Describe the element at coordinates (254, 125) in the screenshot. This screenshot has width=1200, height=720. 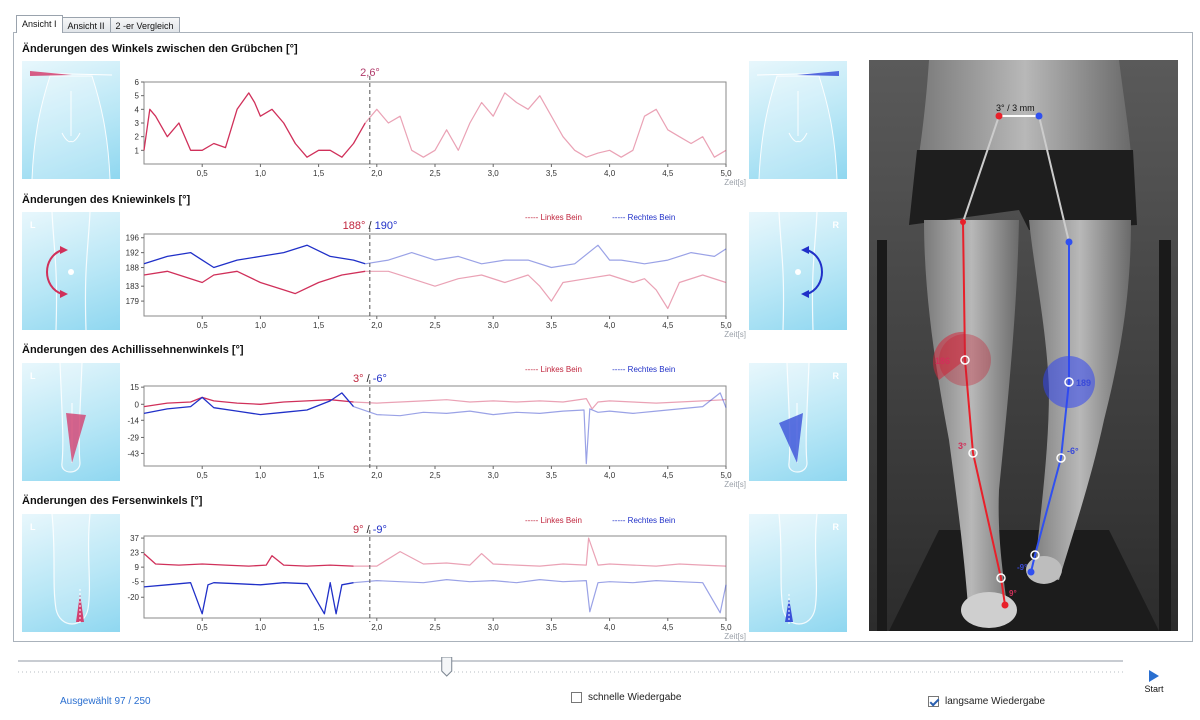
I see `series-line-played` at that location.